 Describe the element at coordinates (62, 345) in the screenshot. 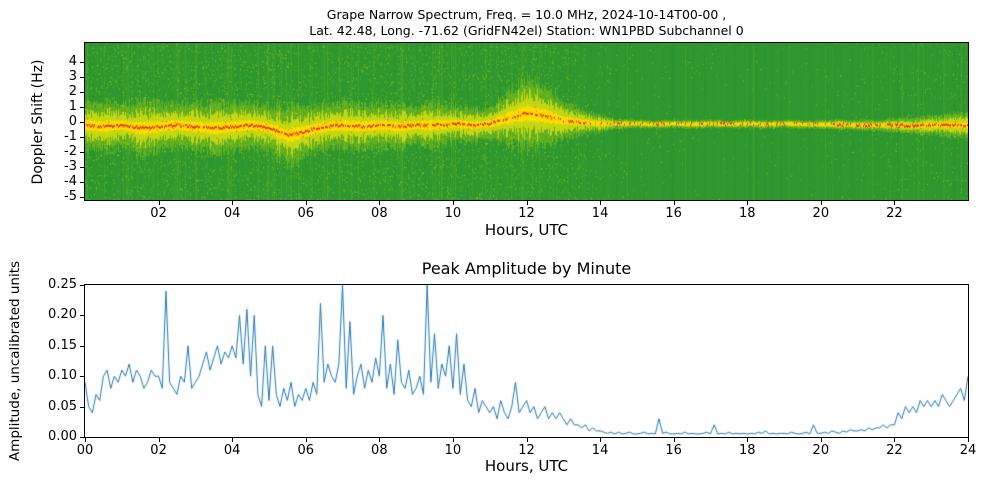

I see `y-tick-label: 0.15` at that location.